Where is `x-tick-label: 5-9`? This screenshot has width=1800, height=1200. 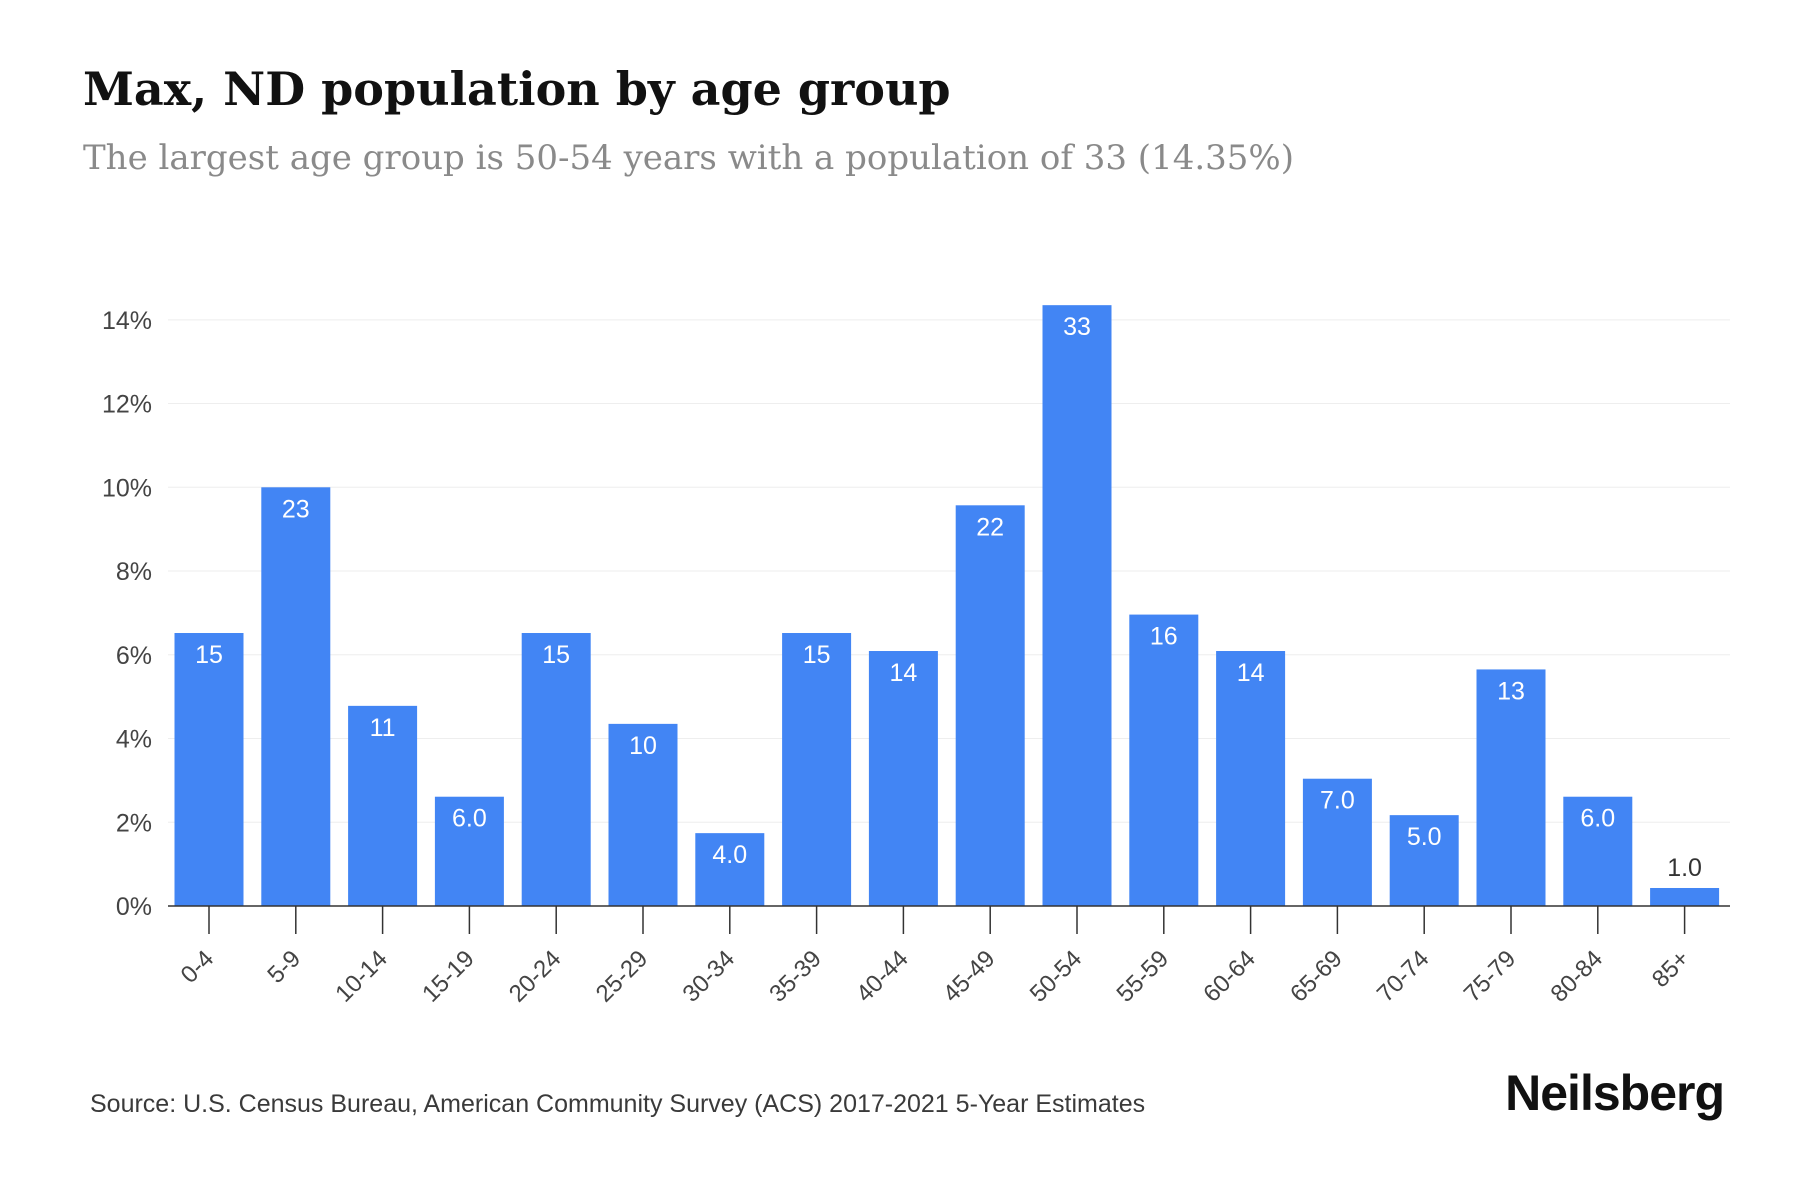
x-tick-label: 5-9 is located at coordinates (284, 967).